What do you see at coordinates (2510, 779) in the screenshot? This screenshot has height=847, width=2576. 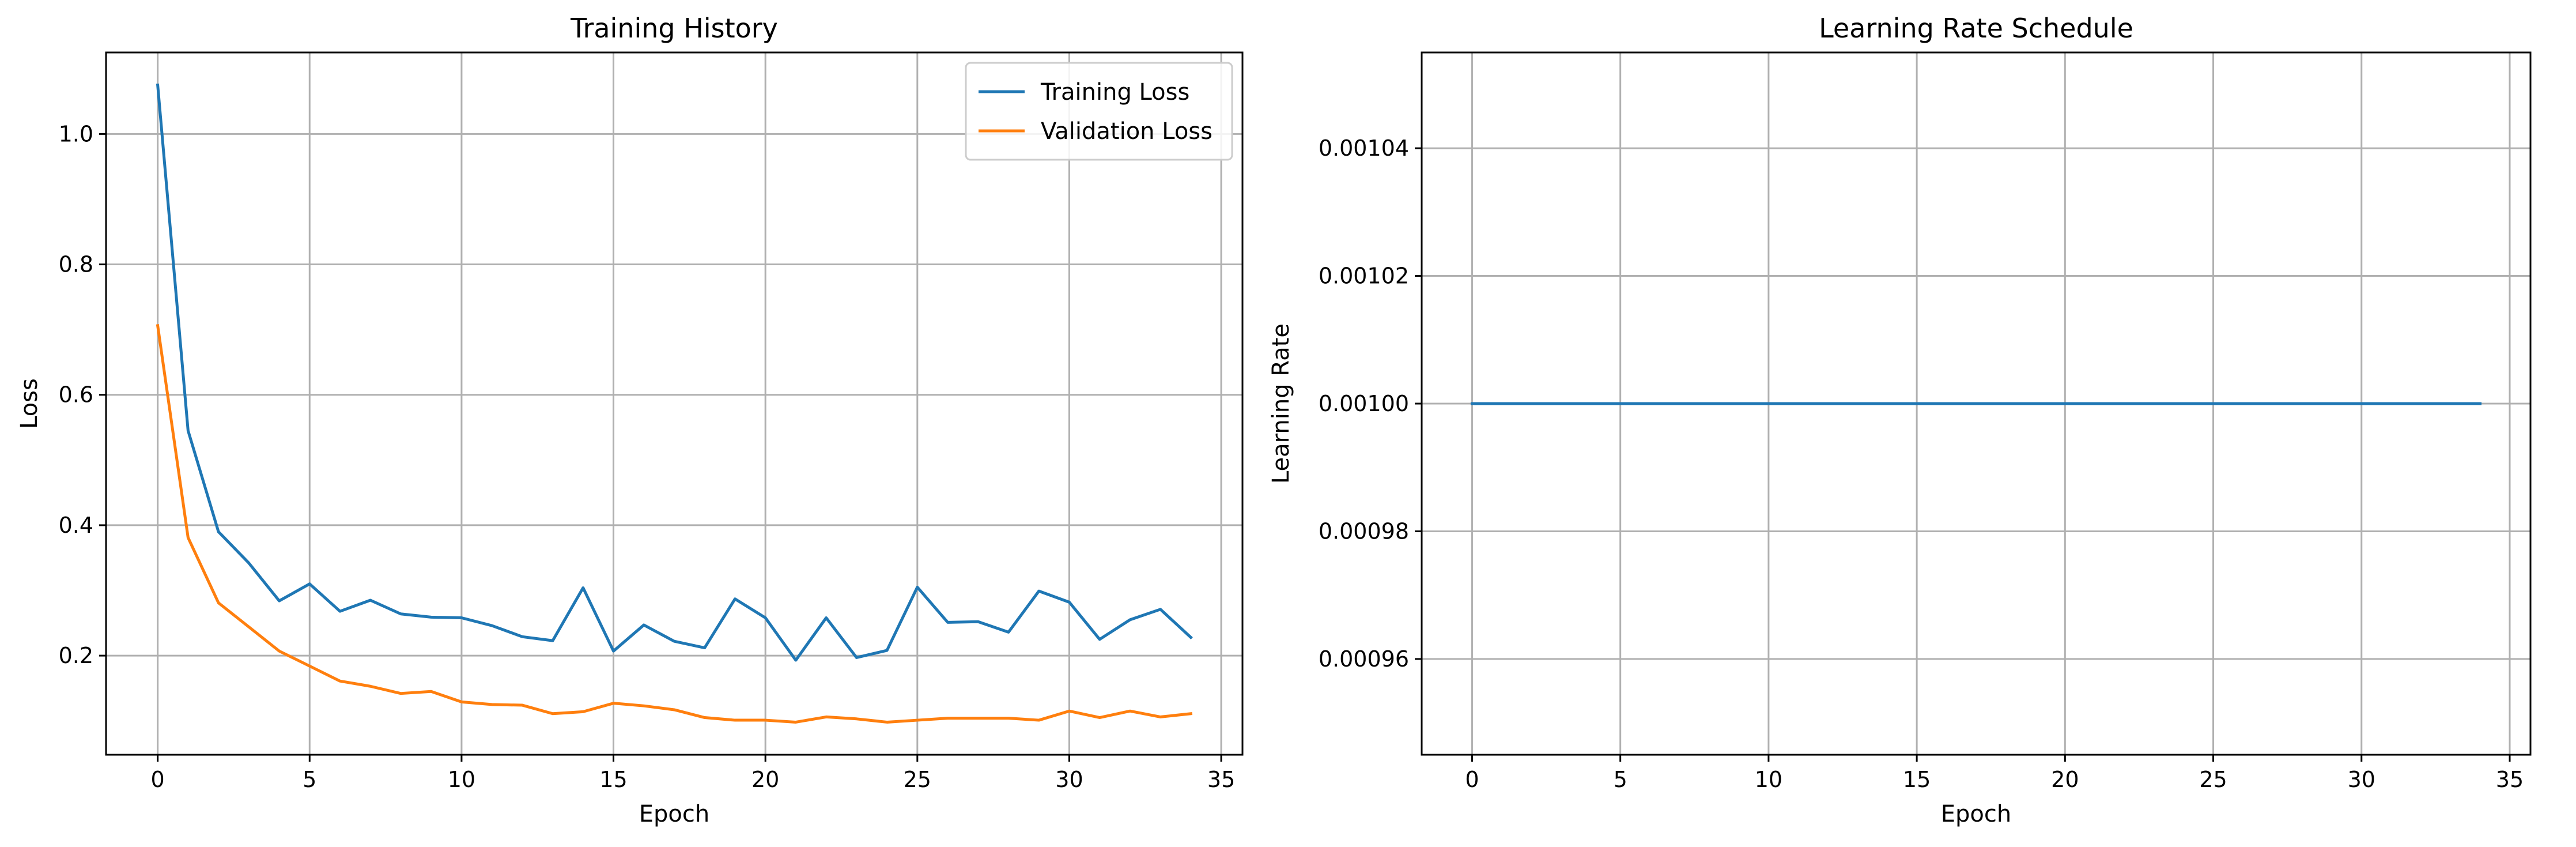 I see `chart-1-x-tick-label: 35` at bounding box center [2510, 779].